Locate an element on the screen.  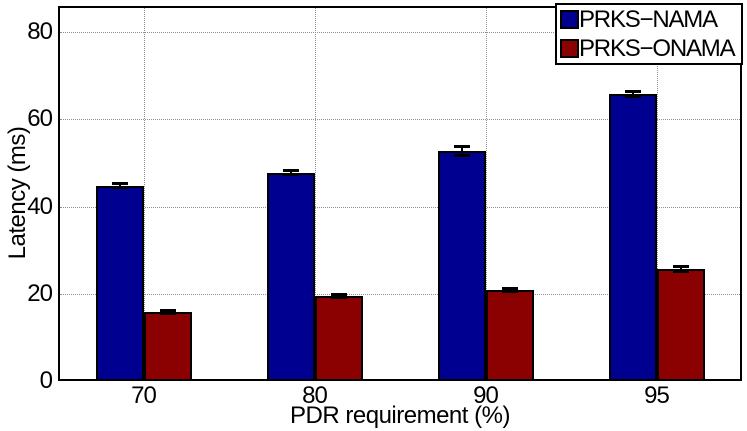
x-tick-label-95: 95 is located at coordinates (657, 395).